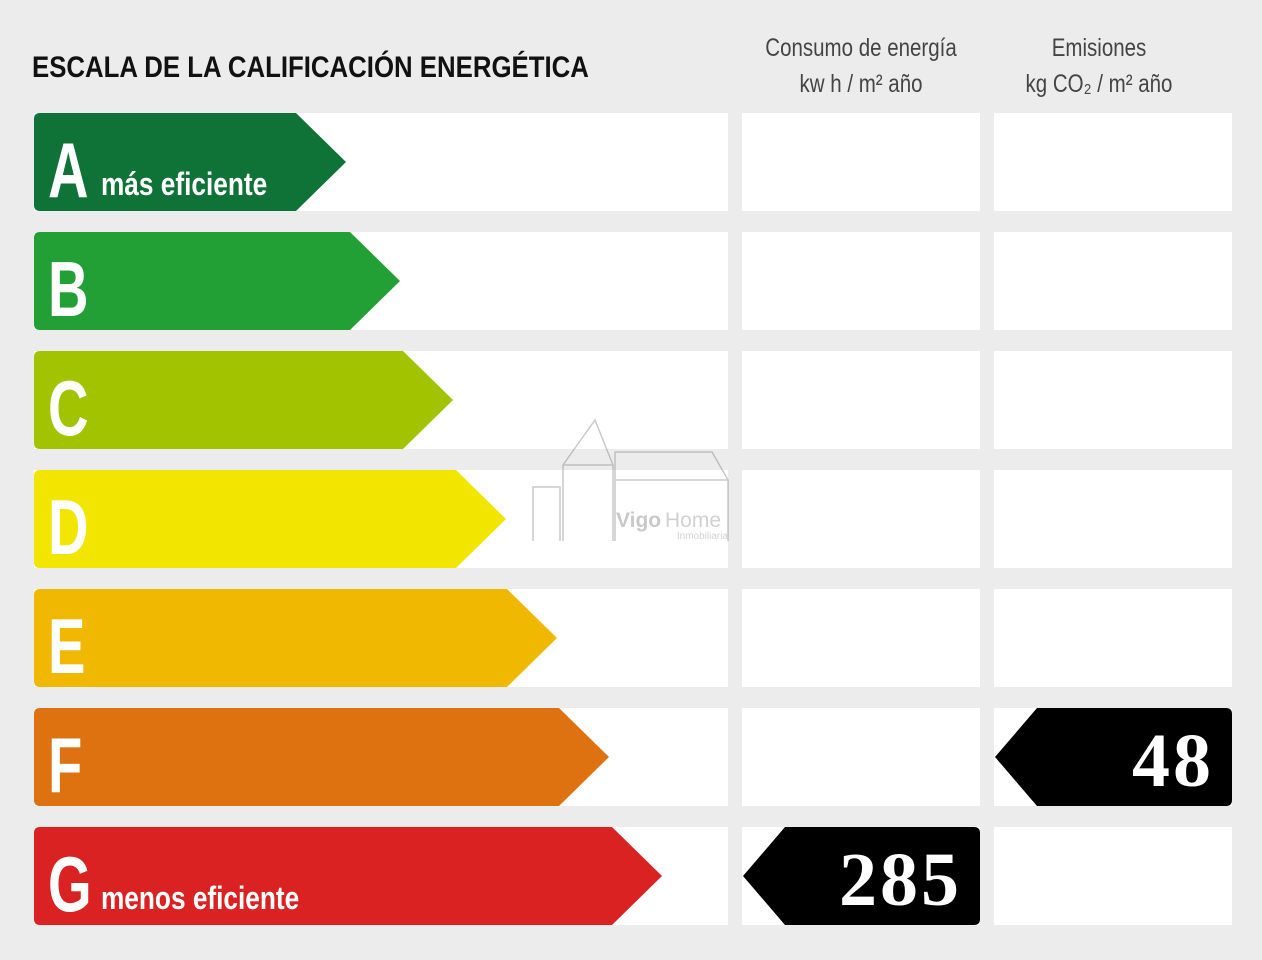  I want to click on rating-letter: D, so click(68, 527).